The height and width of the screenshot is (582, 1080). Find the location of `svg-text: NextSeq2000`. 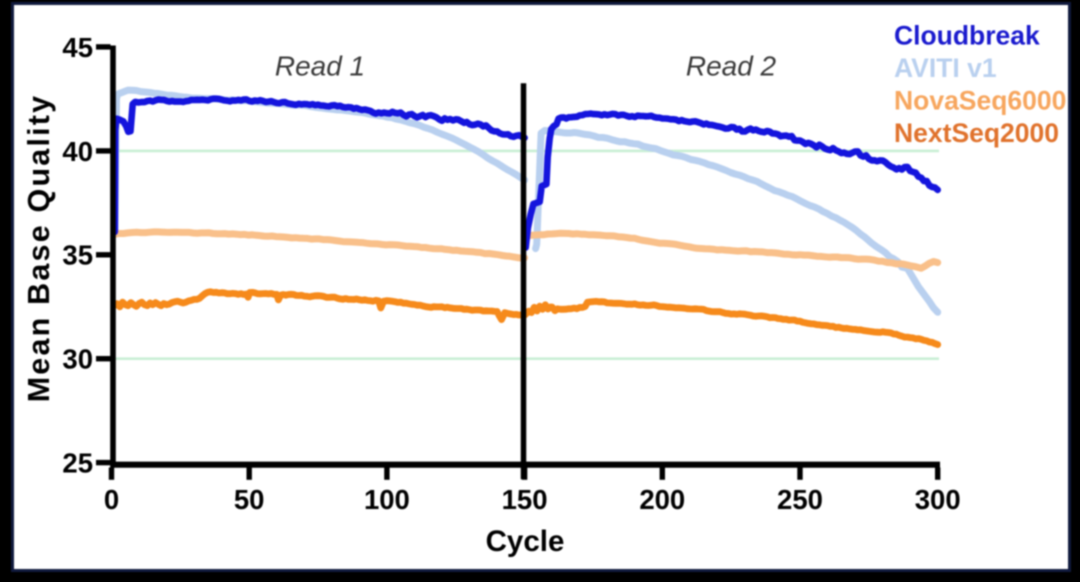

svg-text: NextSeq2000 is located at coordinates (976, 133).